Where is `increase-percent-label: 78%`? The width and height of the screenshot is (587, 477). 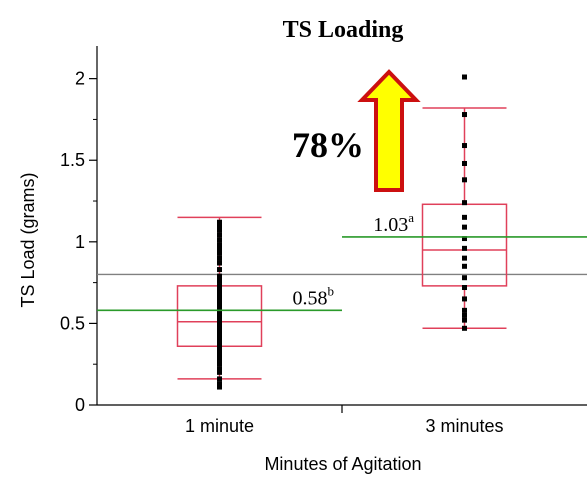
increase-percent-label: 78% is located at coordinates (328, 145).